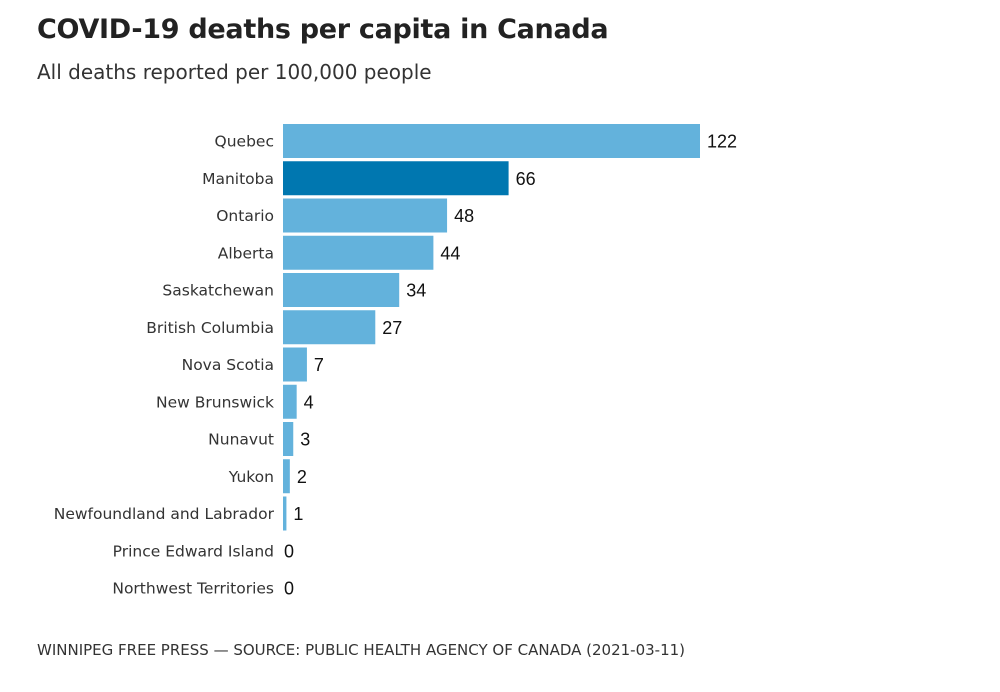 The height and width of the screenshot is (692, 1000). I want to click on value-label: 7, so click(319, 365).